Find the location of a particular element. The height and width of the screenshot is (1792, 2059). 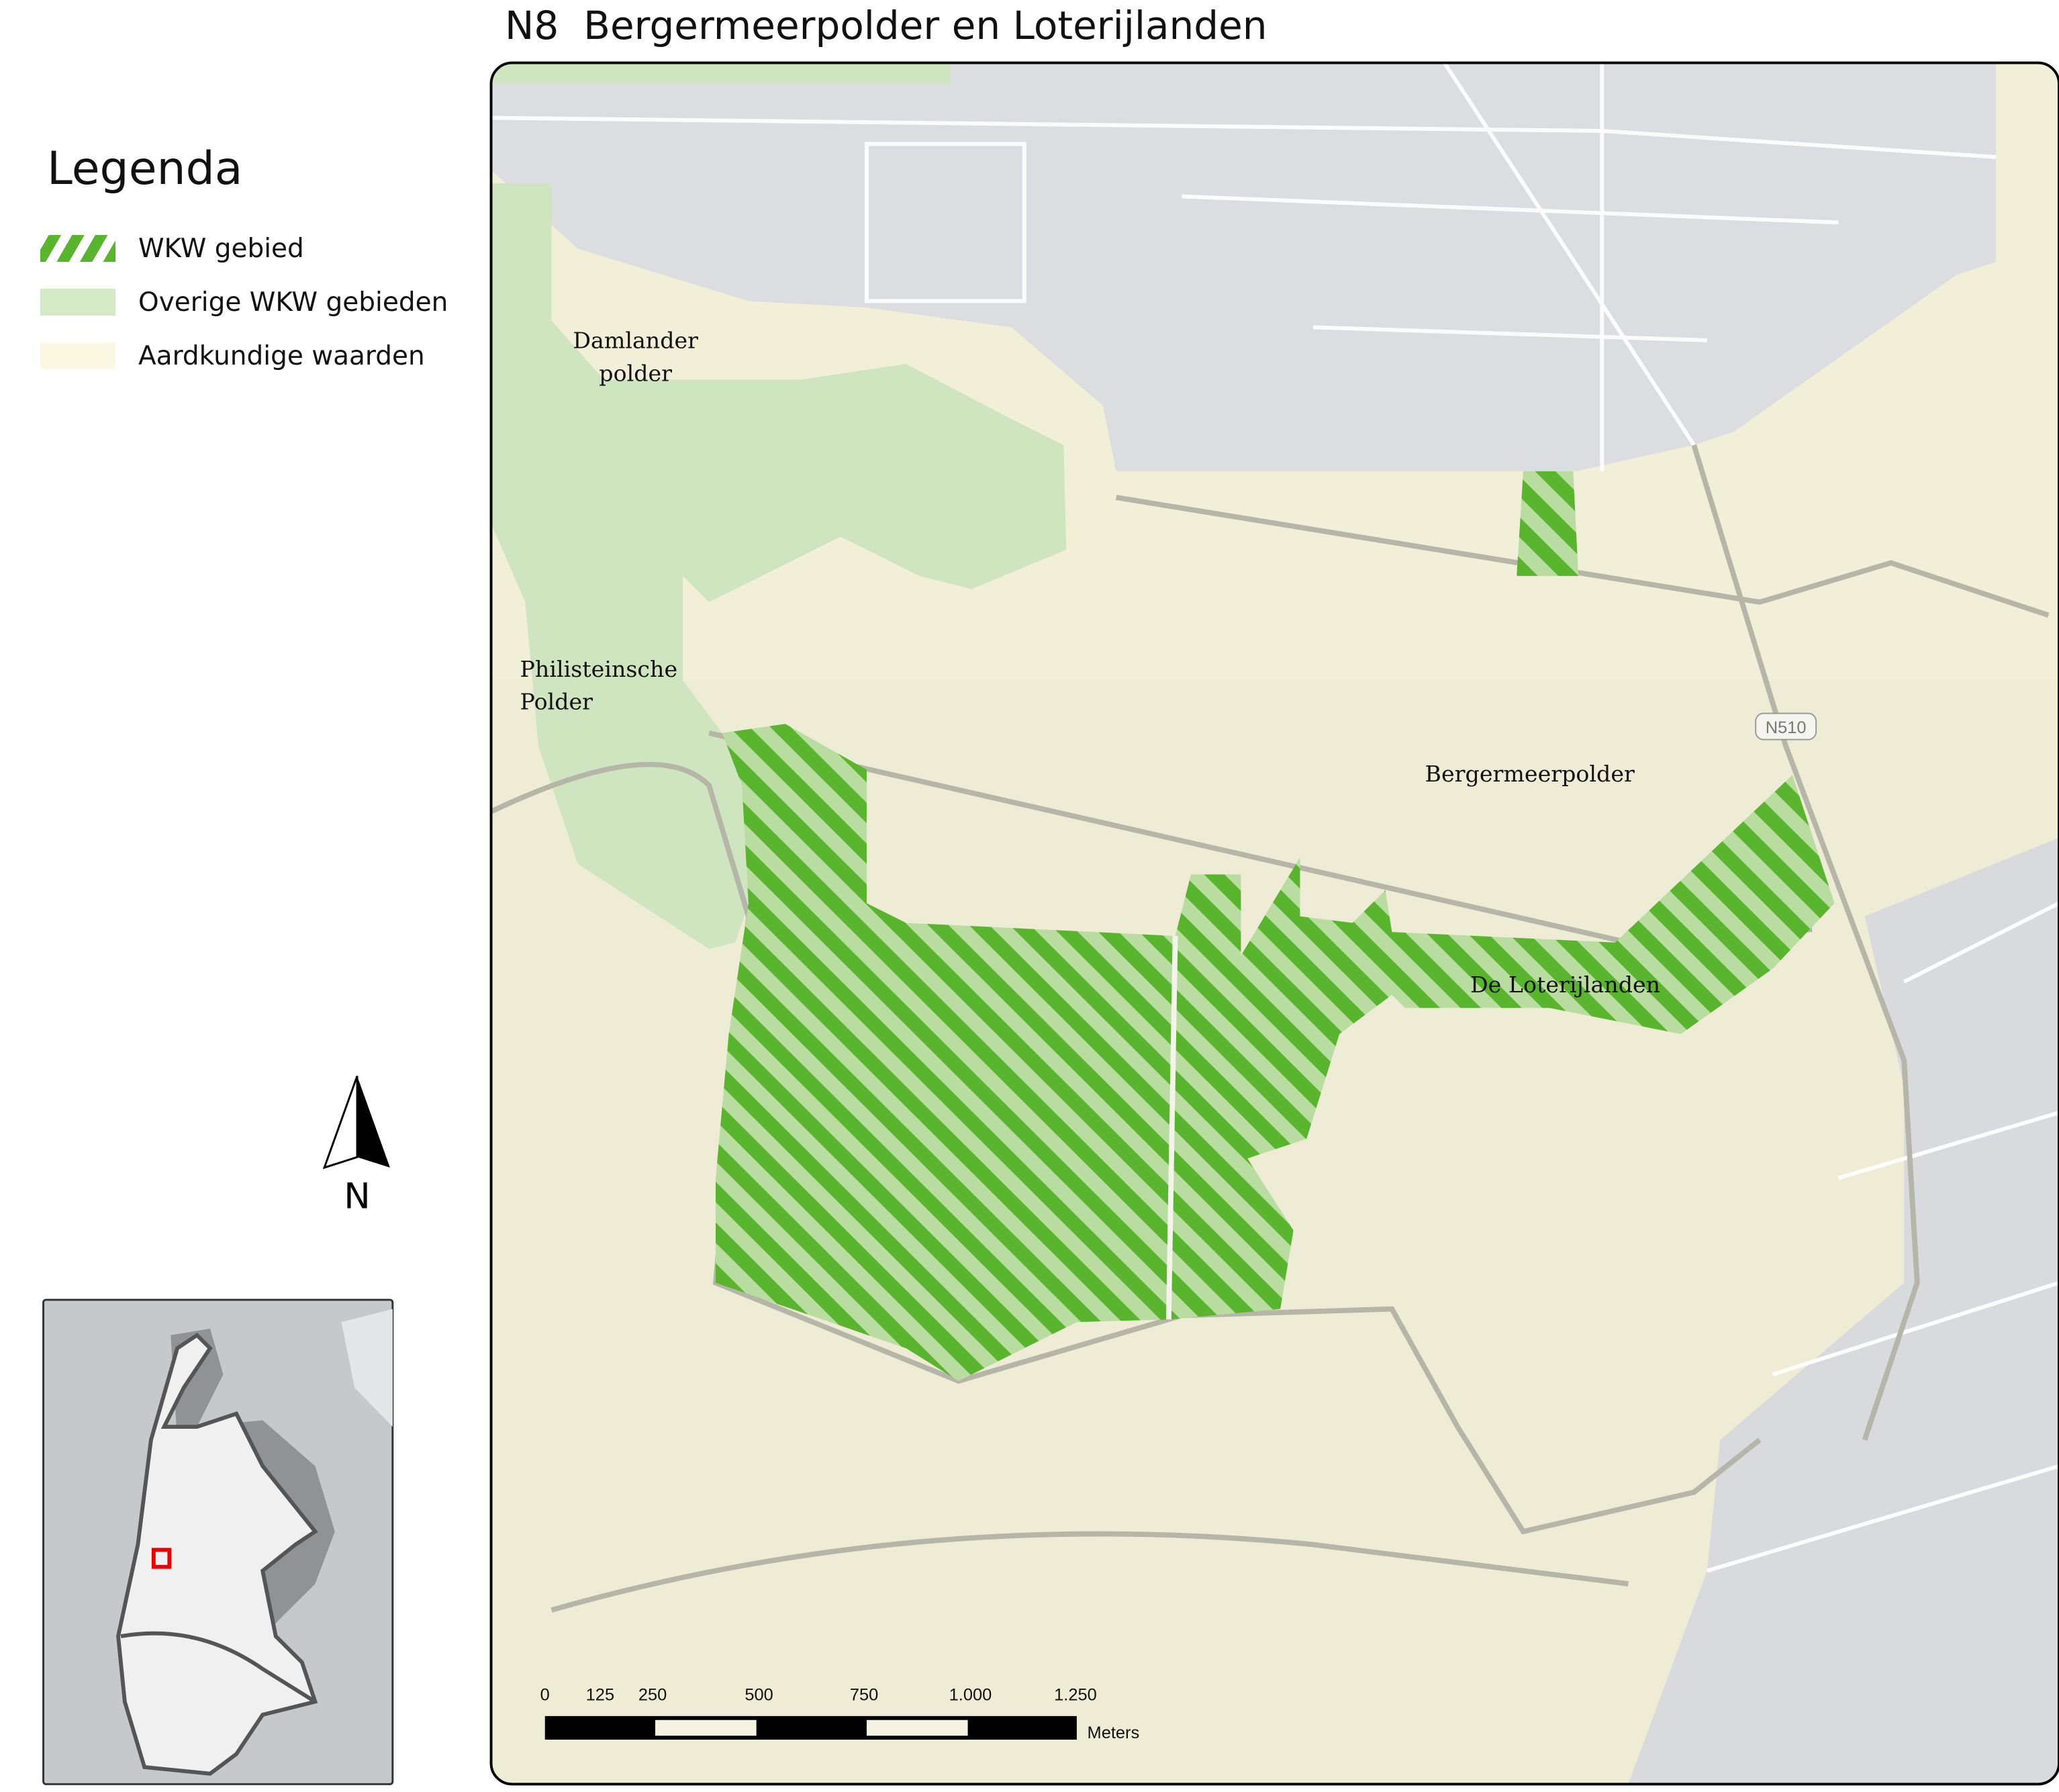

legend-title: Legenda is located at coordinates (145, 168).